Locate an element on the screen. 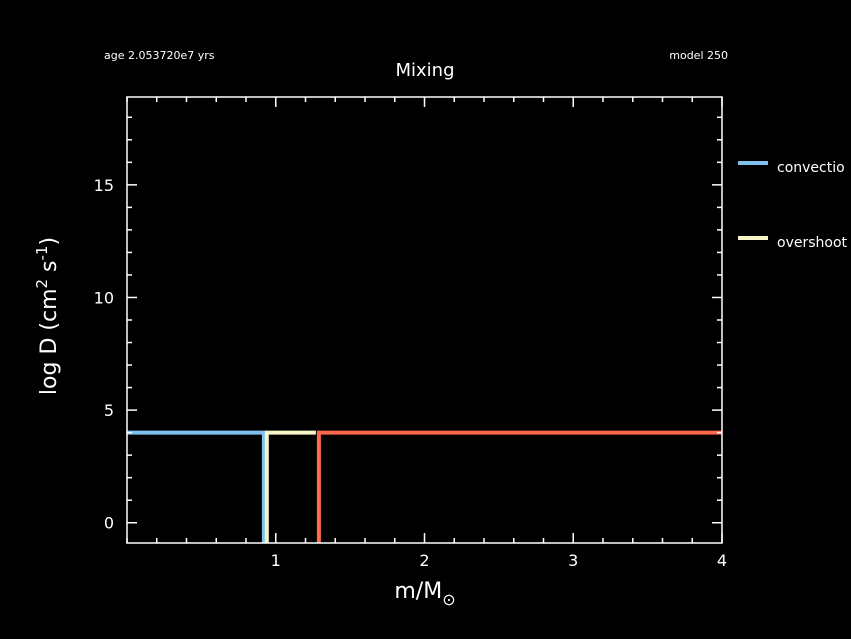  model-label: model 250 is located at coordinates (698, 55).